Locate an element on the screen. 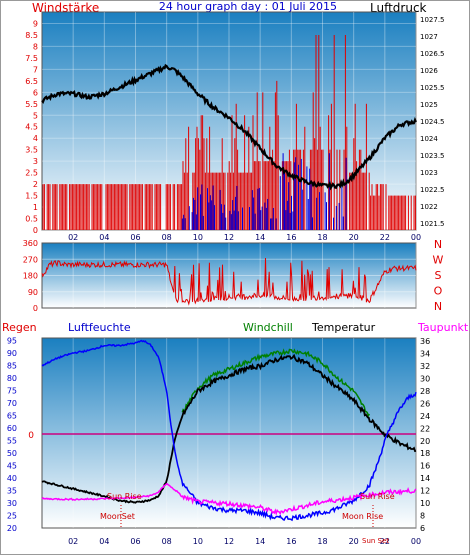 This screenshot has height=555, width=470. compass-label: S is located at coordinates (438, 275).